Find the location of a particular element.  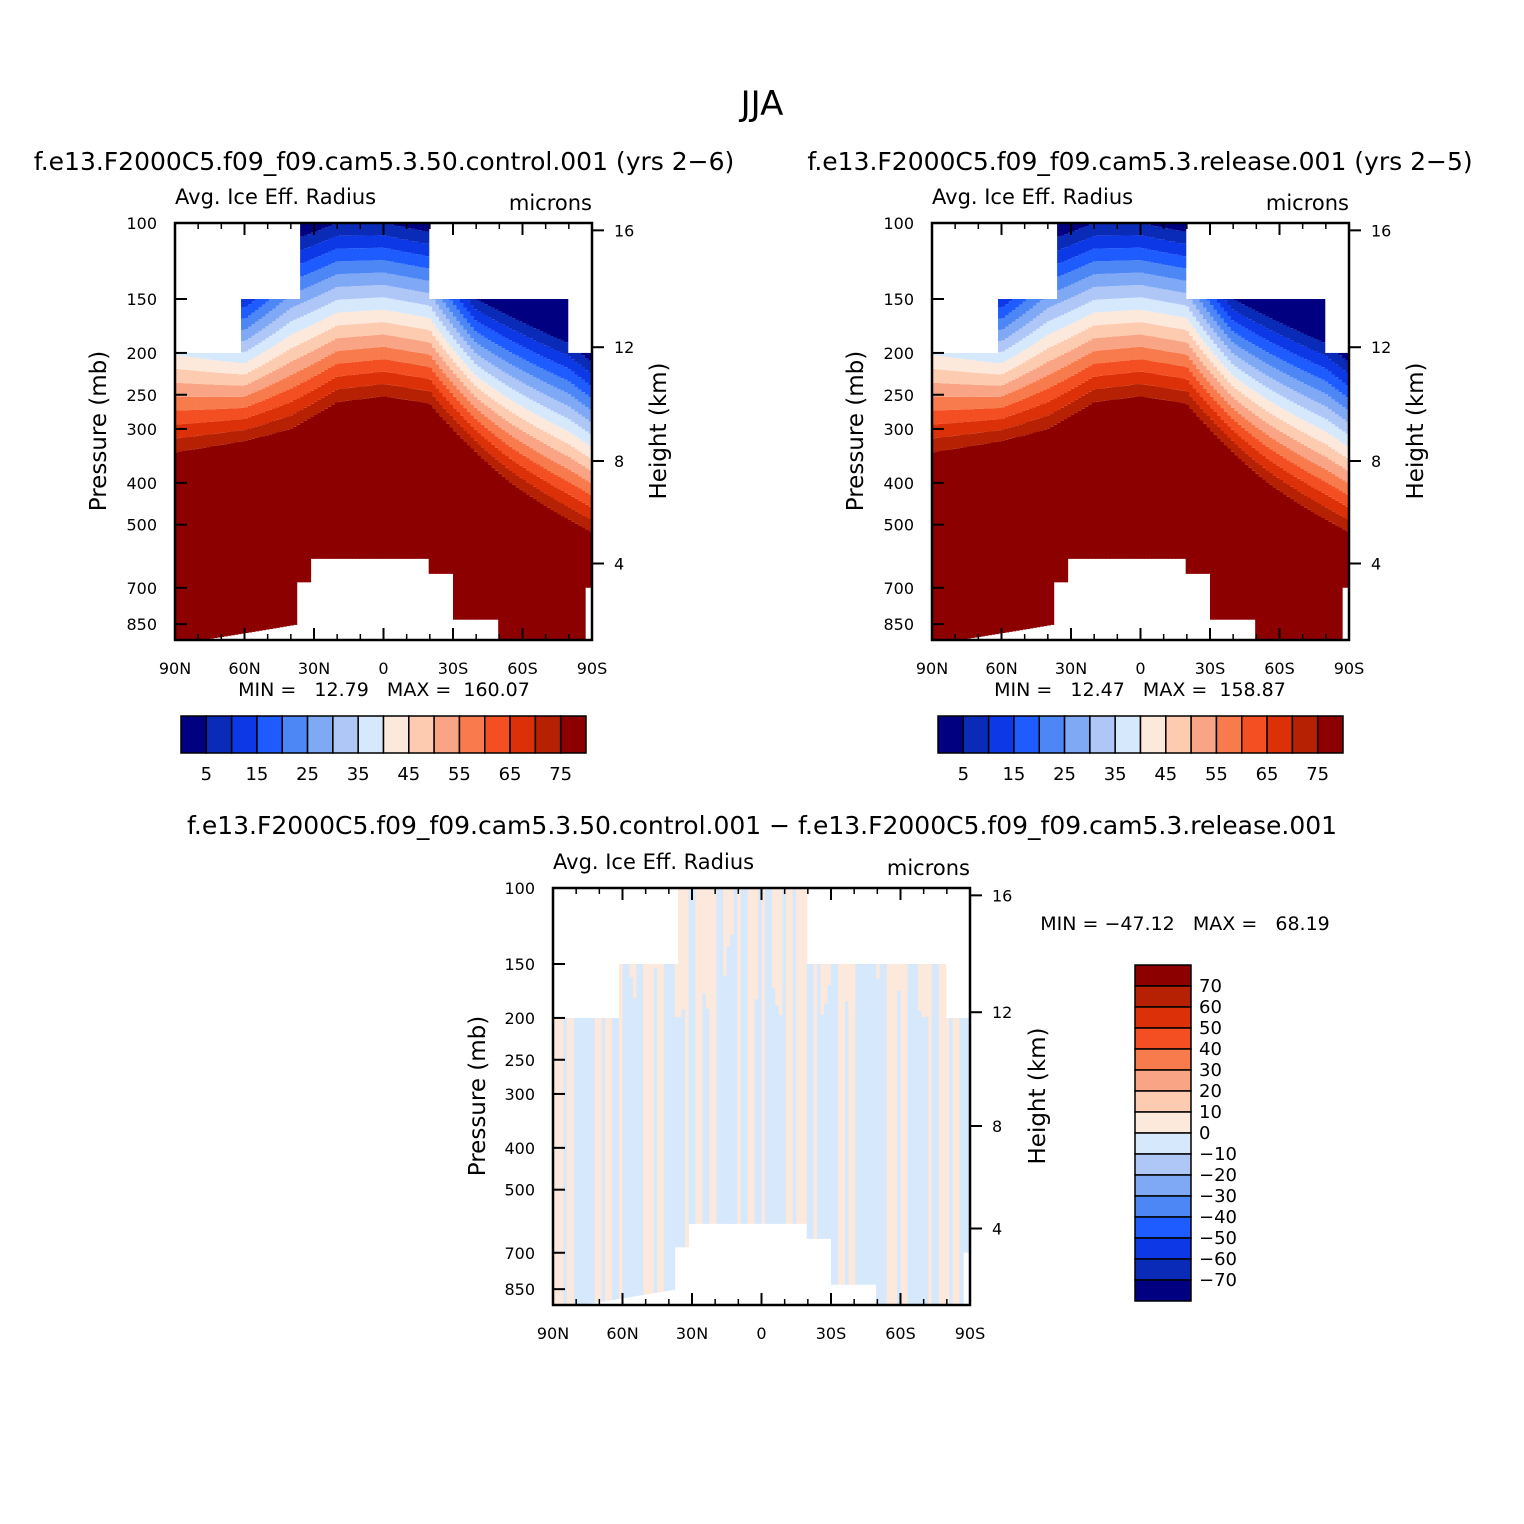

colorbar-label: −50 is located at coordinates (1218, 1238).